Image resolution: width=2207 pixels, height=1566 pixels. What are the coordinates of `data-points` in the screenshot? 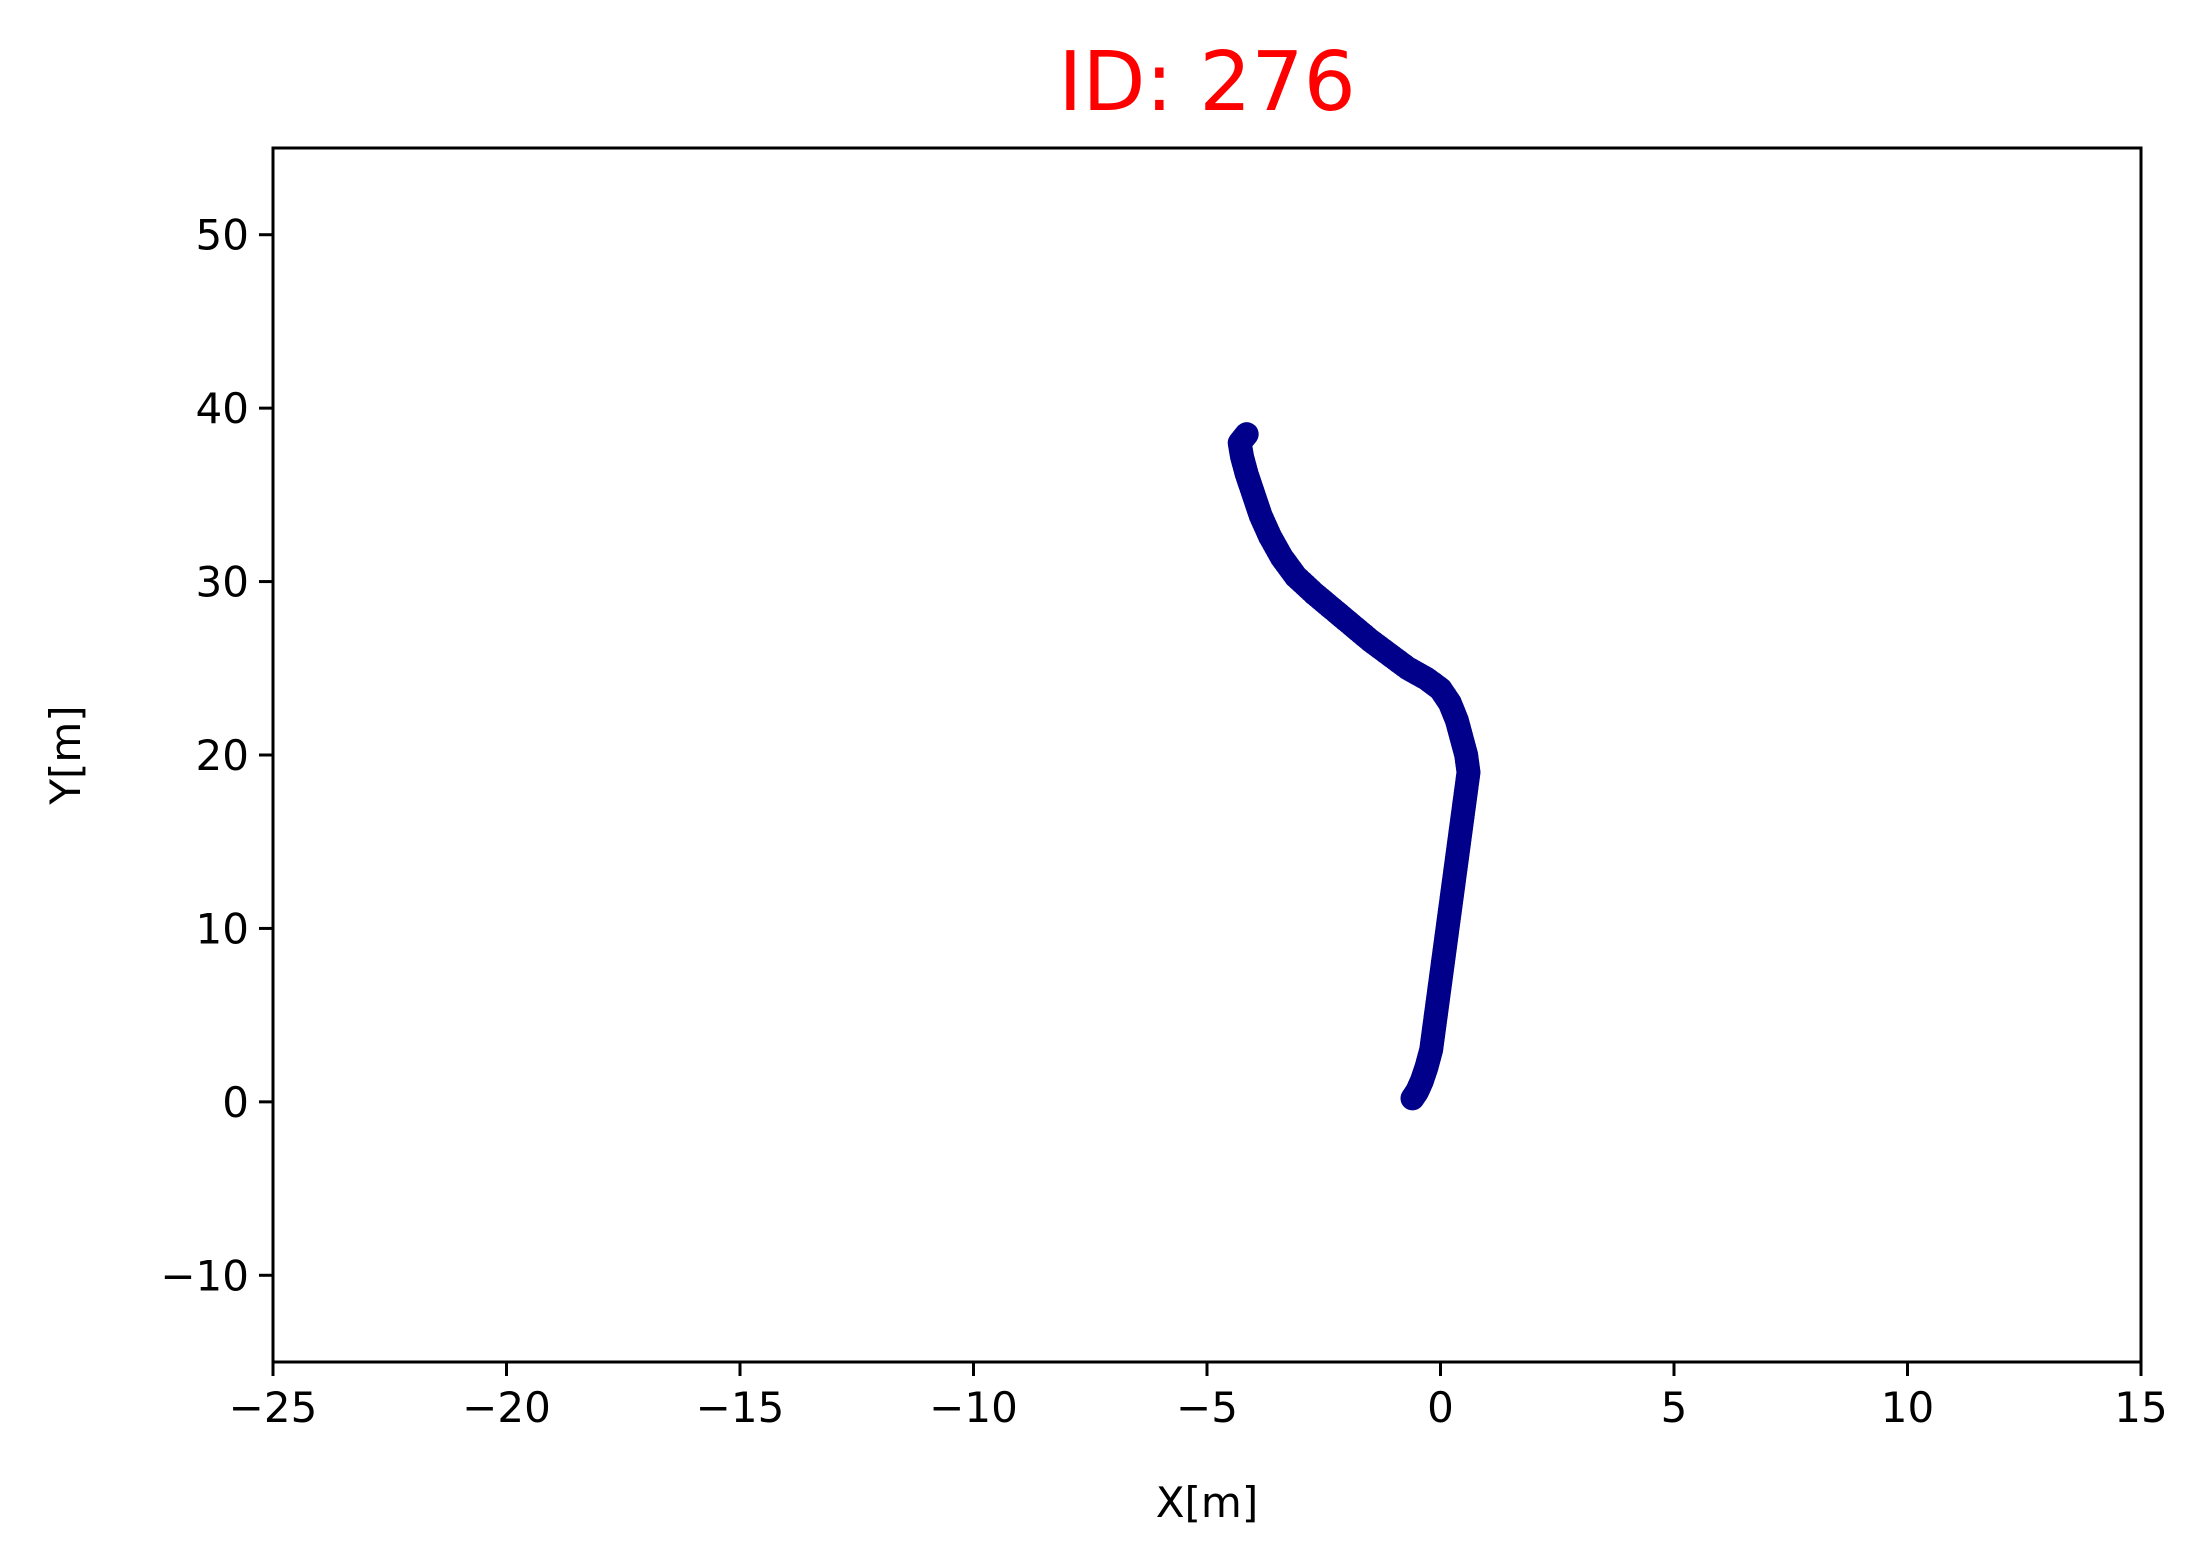 It's located at (1354, 766).